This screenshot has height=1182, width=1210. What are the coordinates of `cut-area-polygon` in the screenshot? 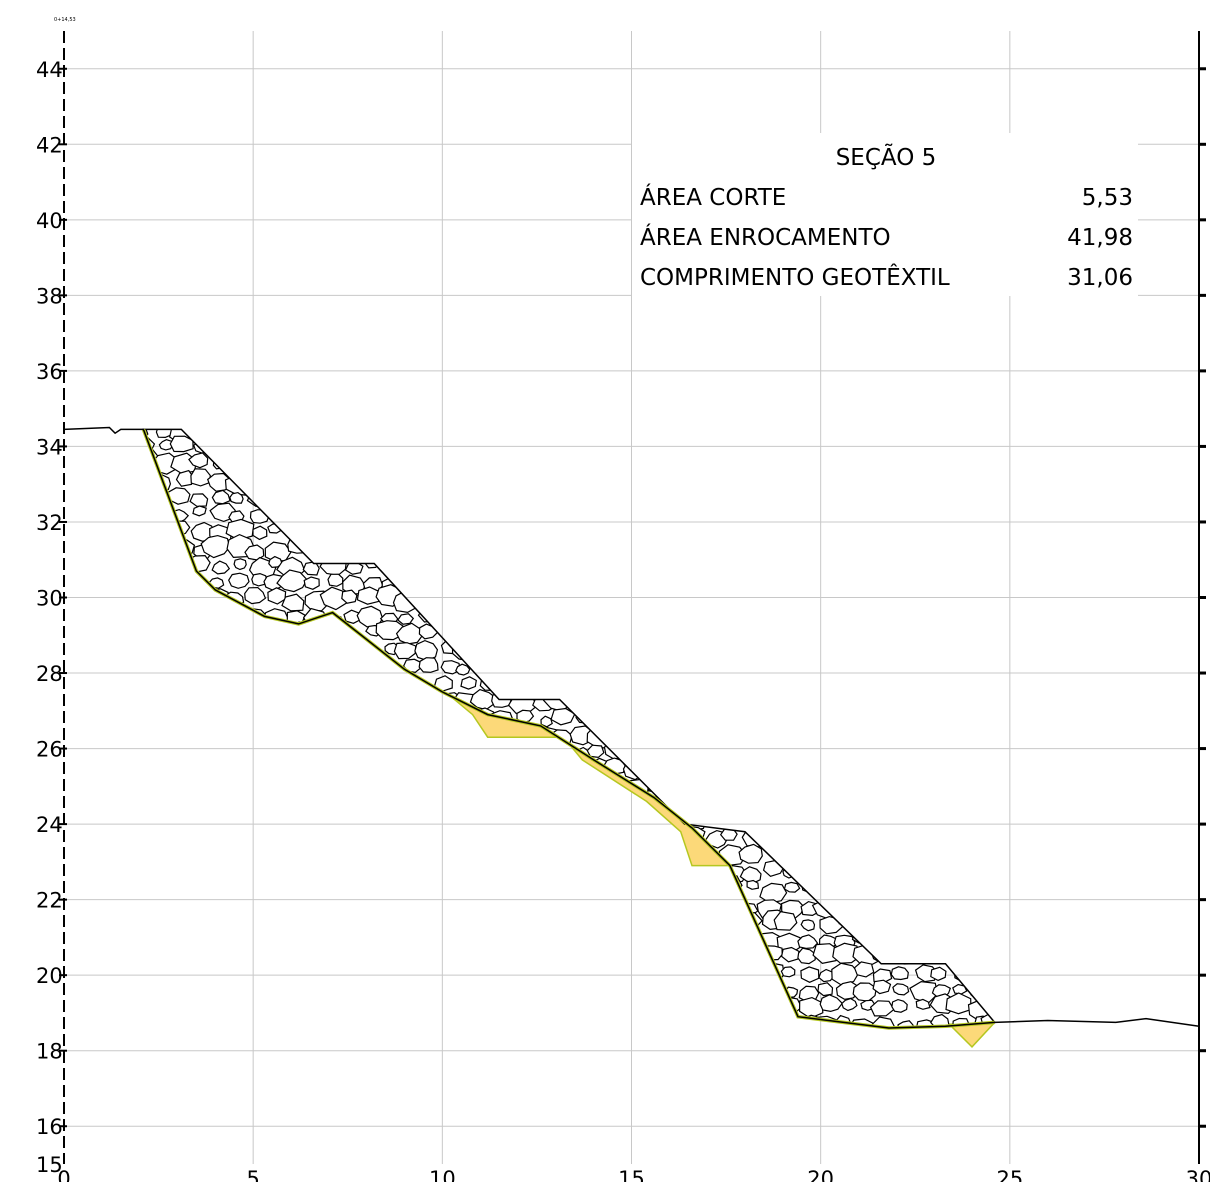 It's located at (590, 781).